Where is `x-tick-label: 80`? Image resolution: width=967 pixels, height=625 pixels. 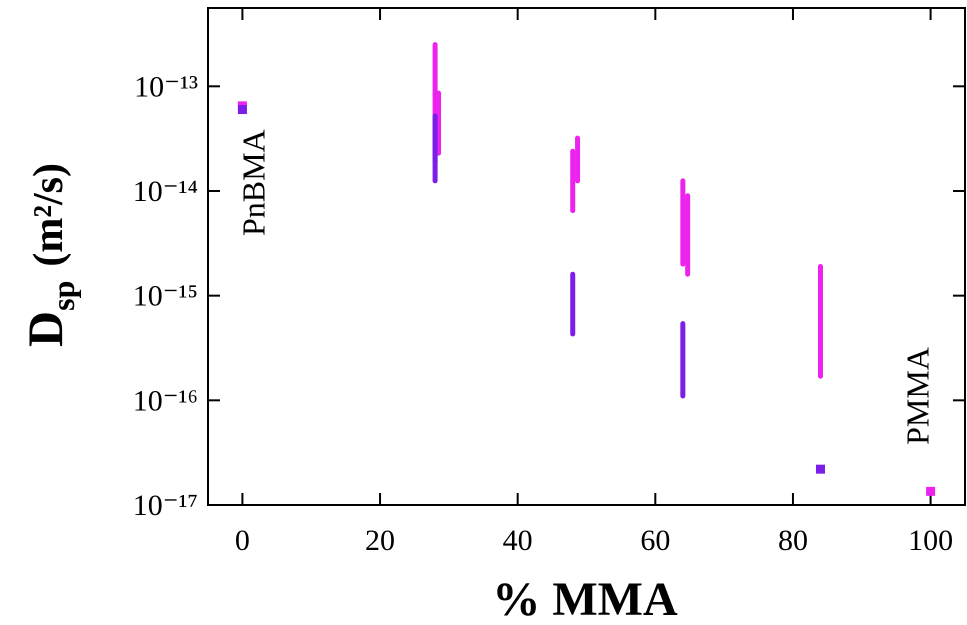
x-tick-label: 80 is located at coordinates (793, 540).